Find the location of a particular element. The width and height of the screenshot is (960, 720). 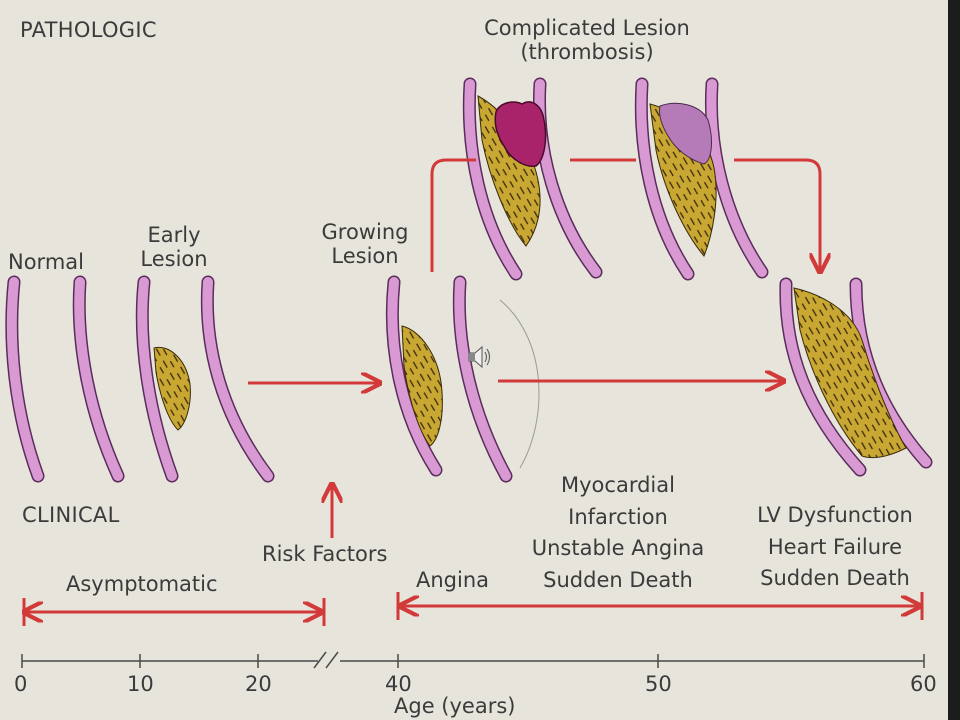

stage-growing-line2: Lesion is located at coordinates (365, 256).